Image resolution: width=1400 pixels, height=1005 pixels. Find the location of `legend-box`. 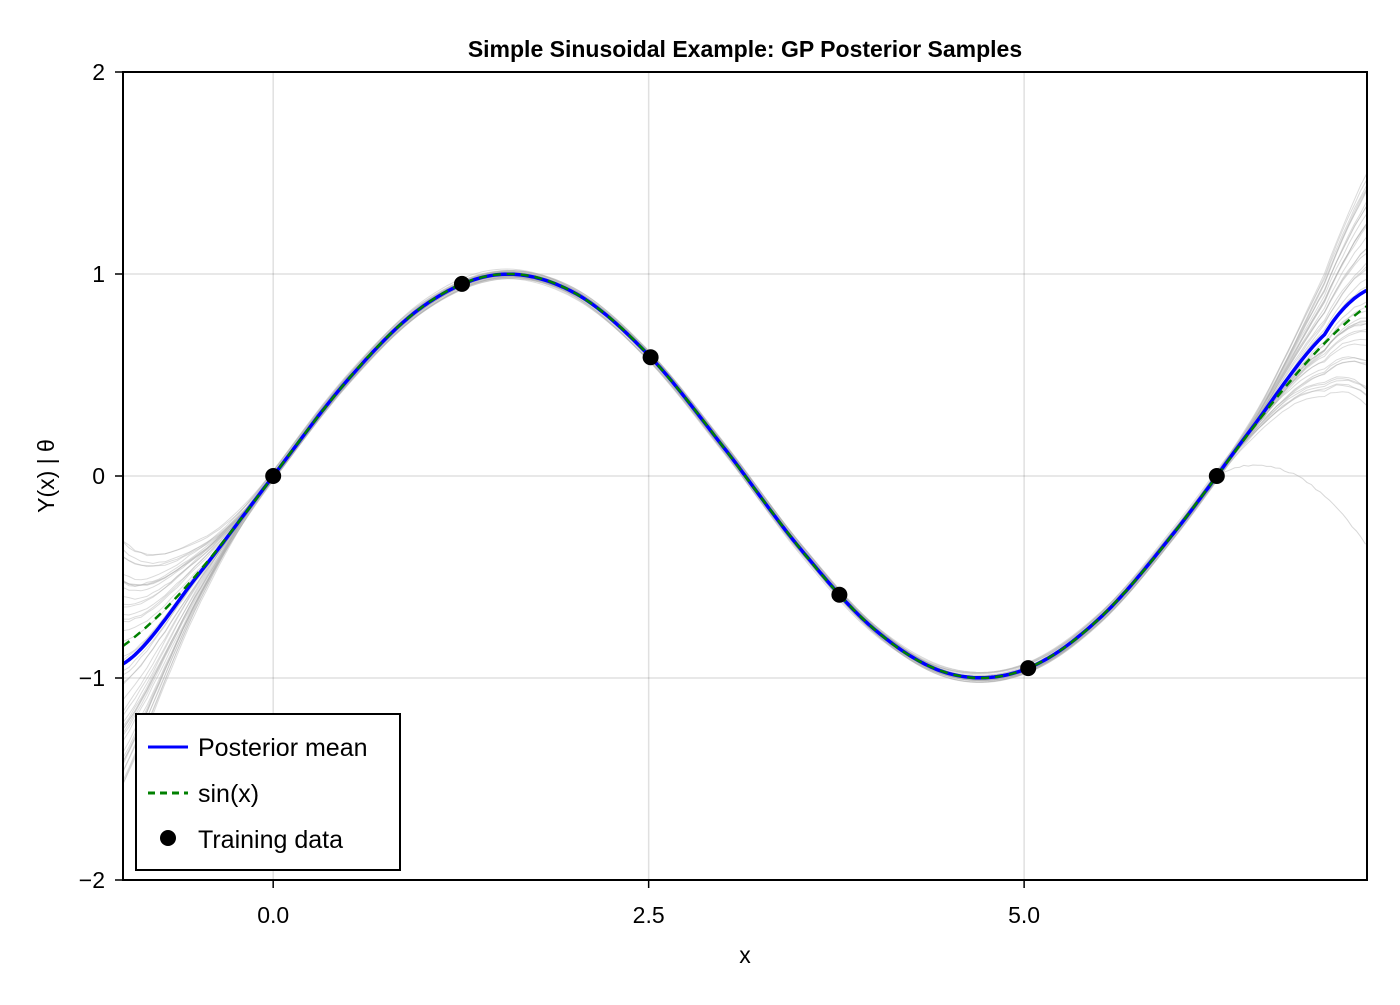

legend-box is located at coordinates (268, 792).